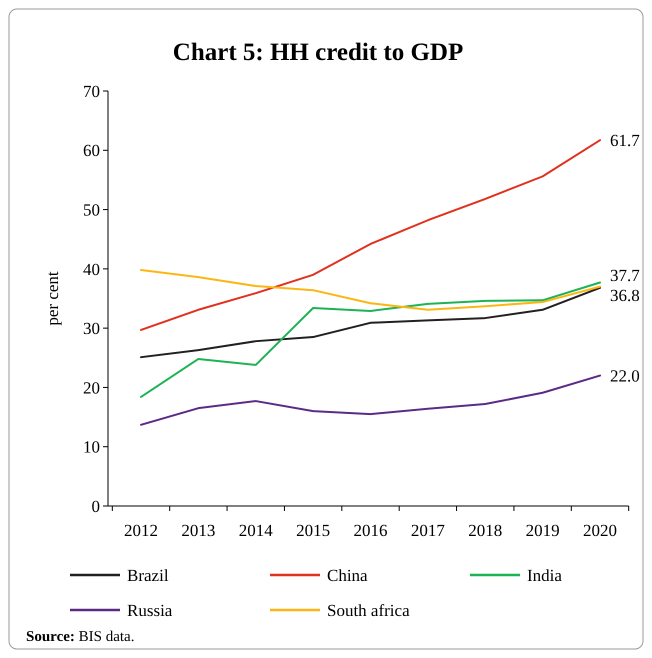 This screenshot has height=658, width=652. Describe the element at coordinates (91, 269) in the screenshot. I see `y-tick-label: 40` at that location.